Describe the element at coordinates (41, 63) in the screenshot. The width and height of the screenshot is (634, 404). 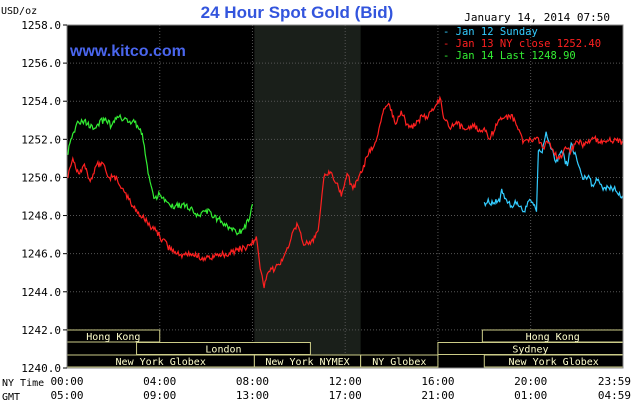
I see `y-tick-label: 1256.0` at that location.